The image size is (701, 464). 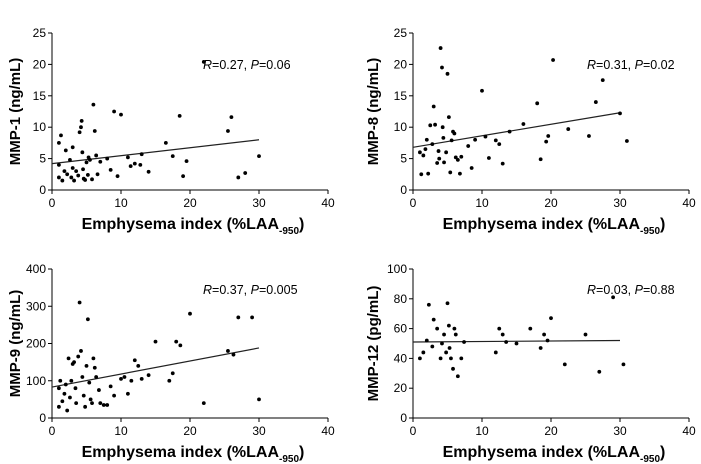 What do you see at coordinates (231, 65) in the screenshot?
I see `annotation-r-value: =0.27,` at bounding box center [231, 65].